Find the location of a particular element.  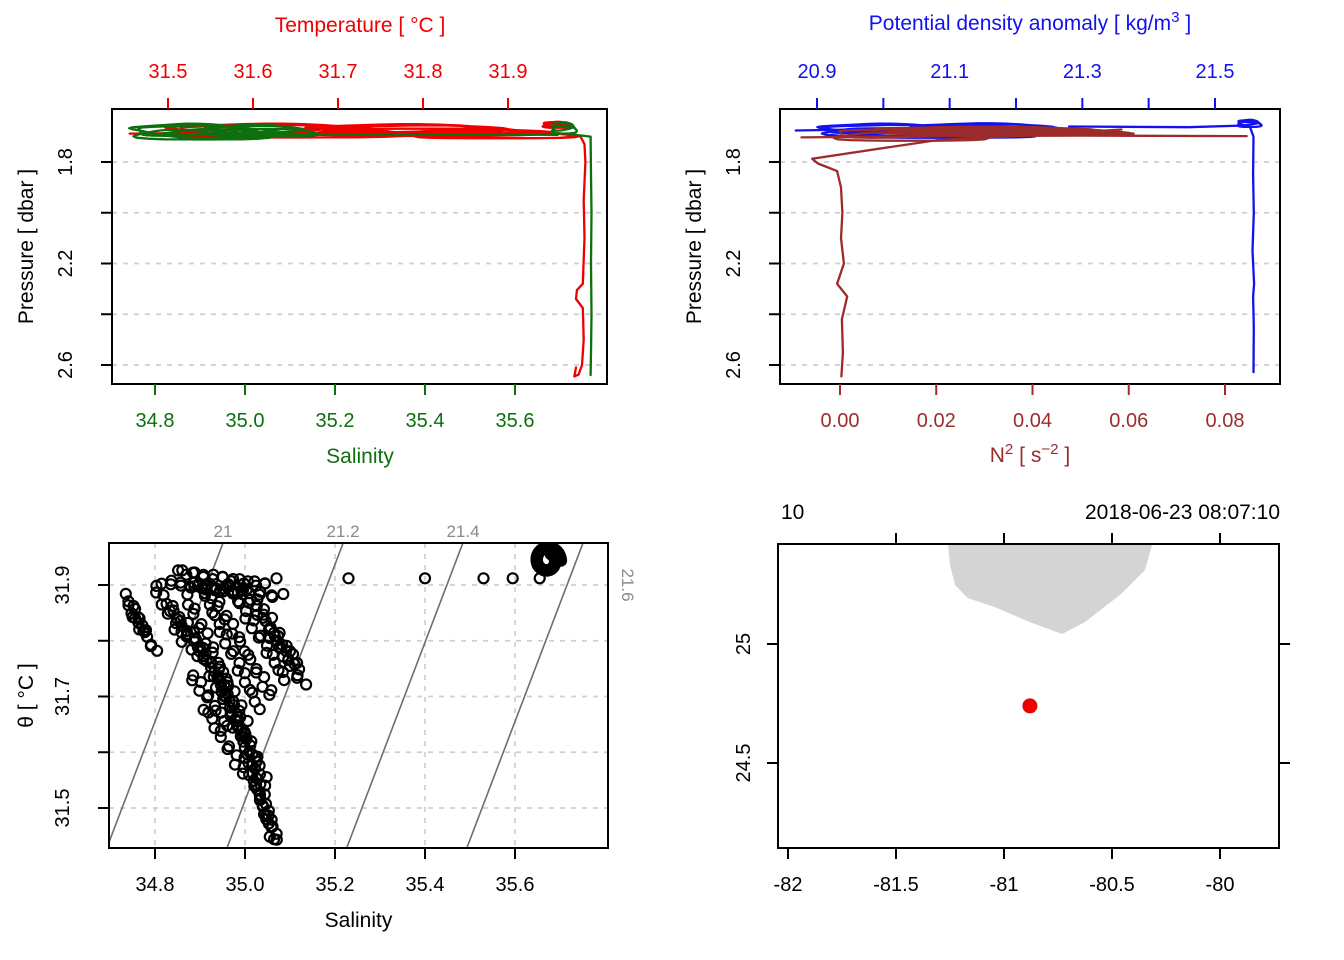

ts-diagram-axis-left: 31.9 31.7 31.5 θ [ °C ] is located at coordinates (62, 697).